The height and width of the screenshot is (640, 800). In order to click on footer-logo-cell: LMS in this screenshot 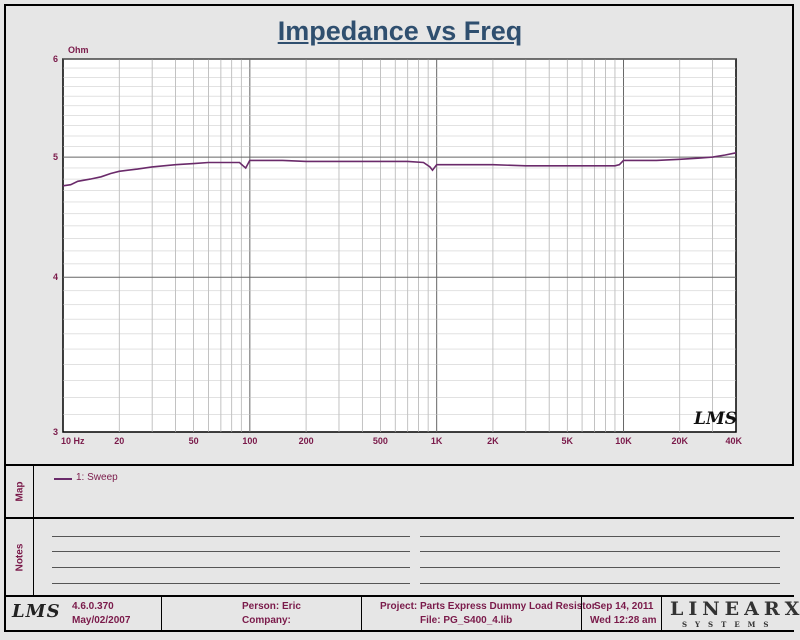, I will do `click(36, 613)`.